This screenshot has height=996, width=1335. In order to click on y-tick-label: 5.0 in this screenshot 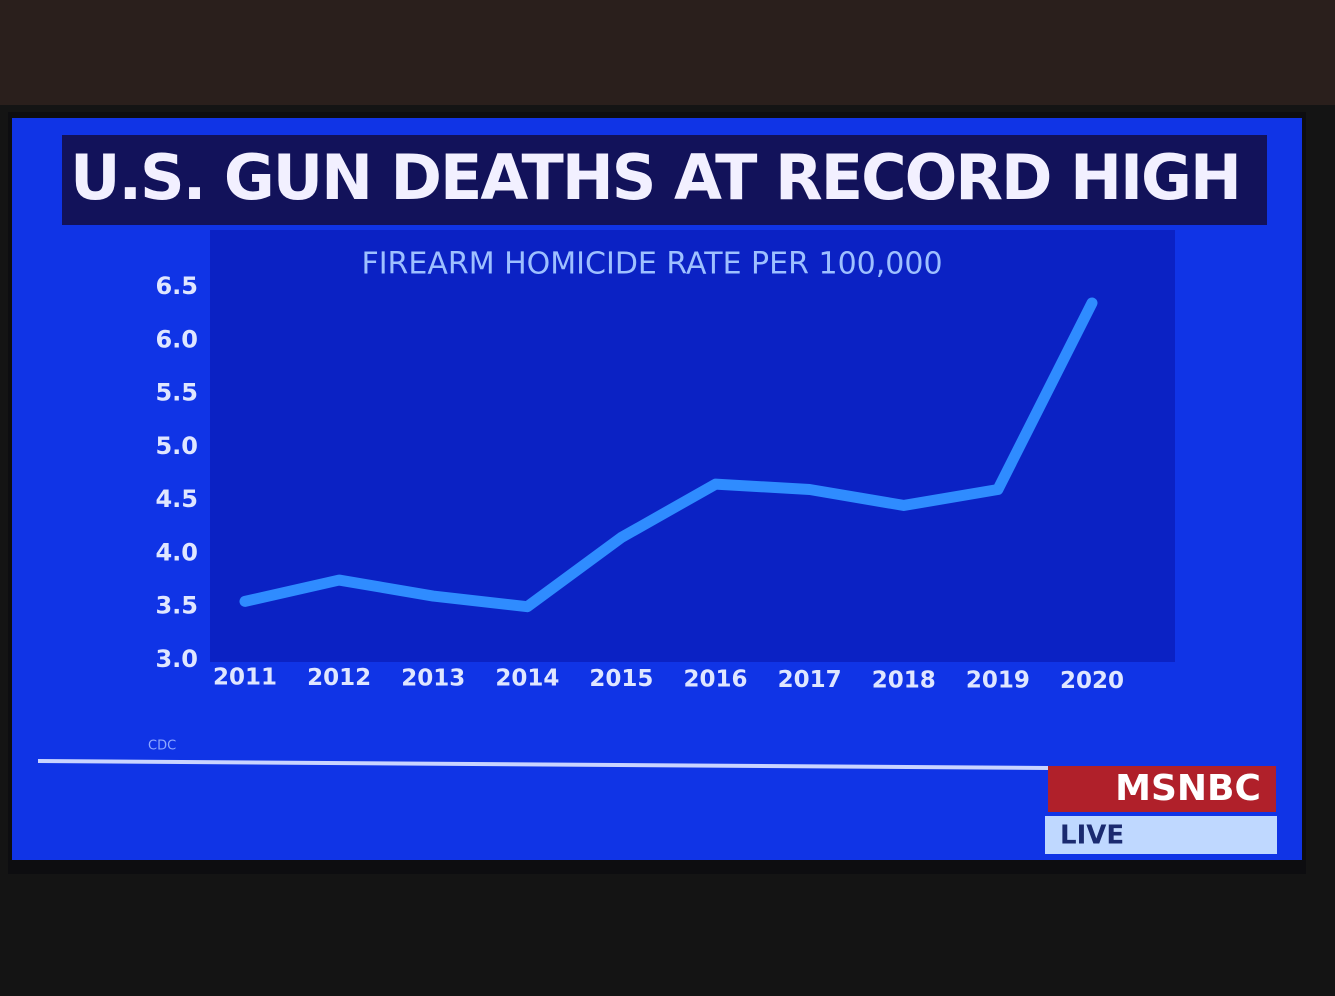, I will do `click(176, 446)`.